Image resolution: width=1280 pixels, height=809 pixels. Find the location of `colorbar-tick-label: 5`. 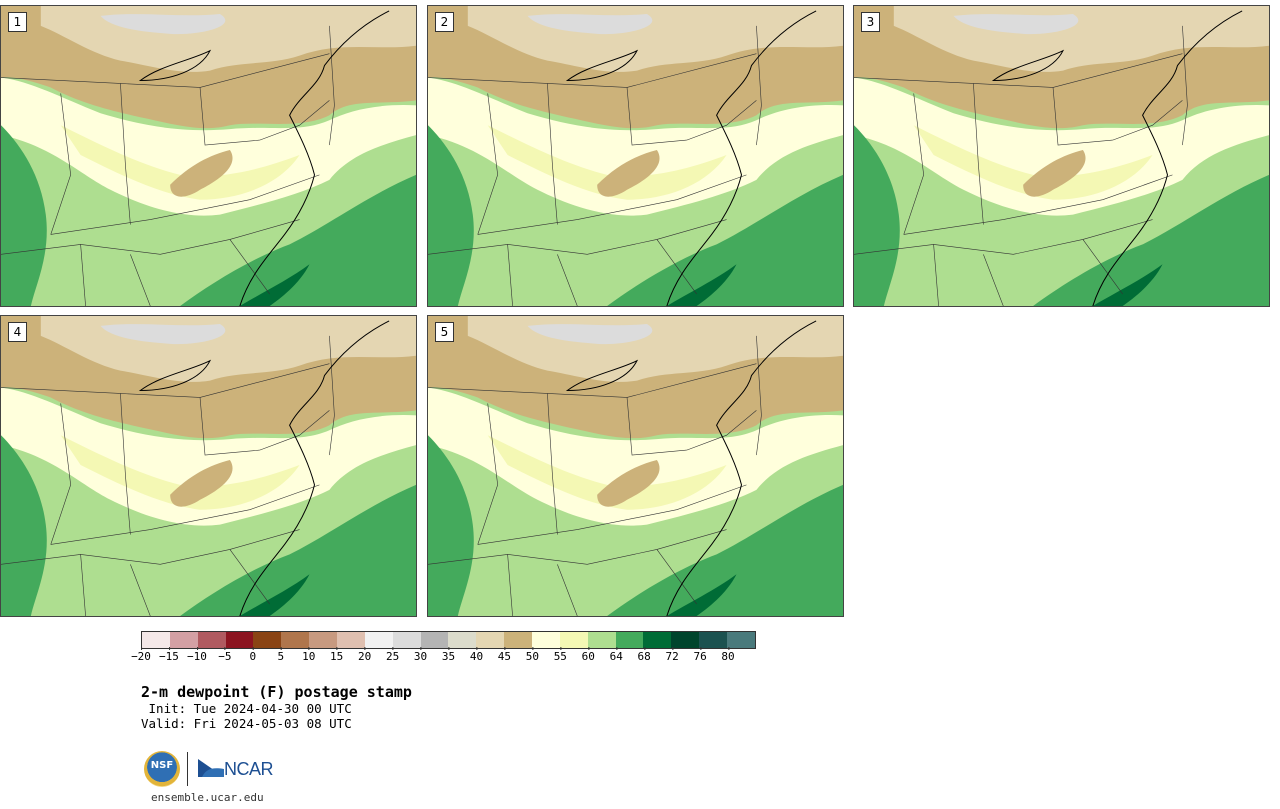

colorbar-tick-label: 5 is located at coordinates (281, 655).